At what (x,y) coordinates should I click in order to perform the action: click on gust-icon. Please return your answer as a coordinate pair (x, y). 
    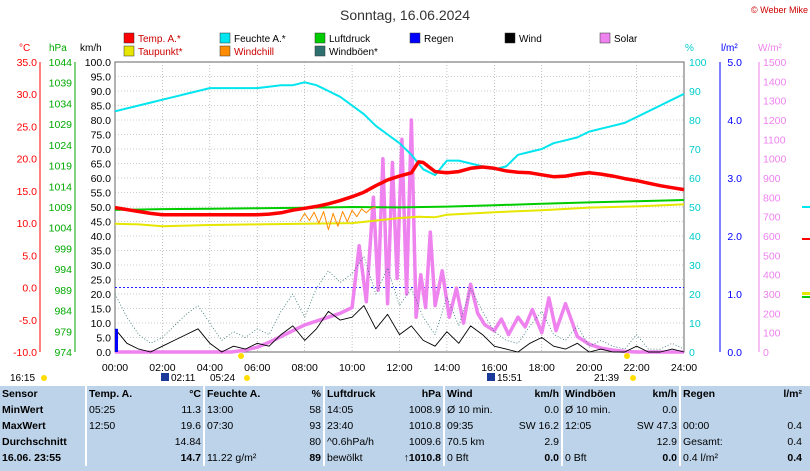
    Looking at the image, I should click on (491, 377).